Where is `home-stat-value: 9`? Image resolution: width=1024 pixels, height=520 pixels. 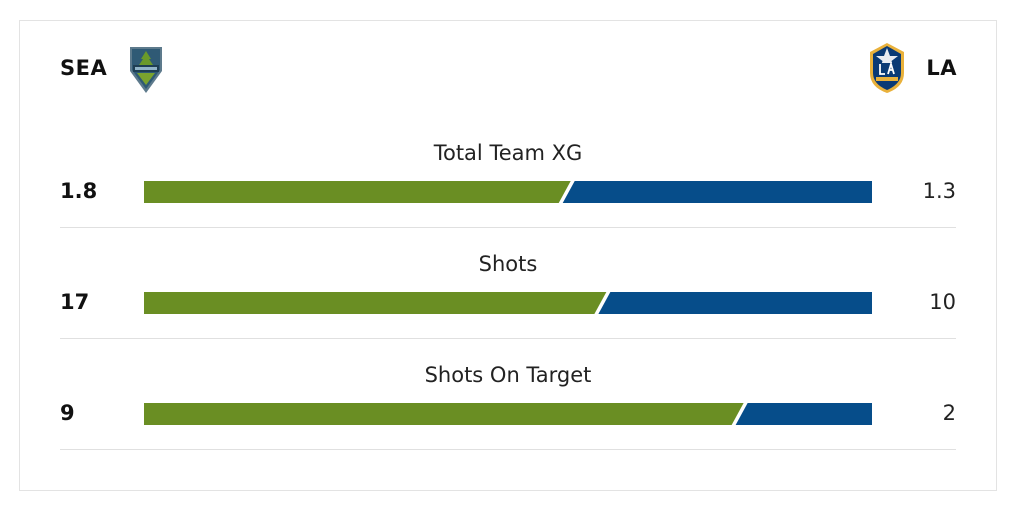
home-stat-value: 9 is located at coordinates (67, 413).